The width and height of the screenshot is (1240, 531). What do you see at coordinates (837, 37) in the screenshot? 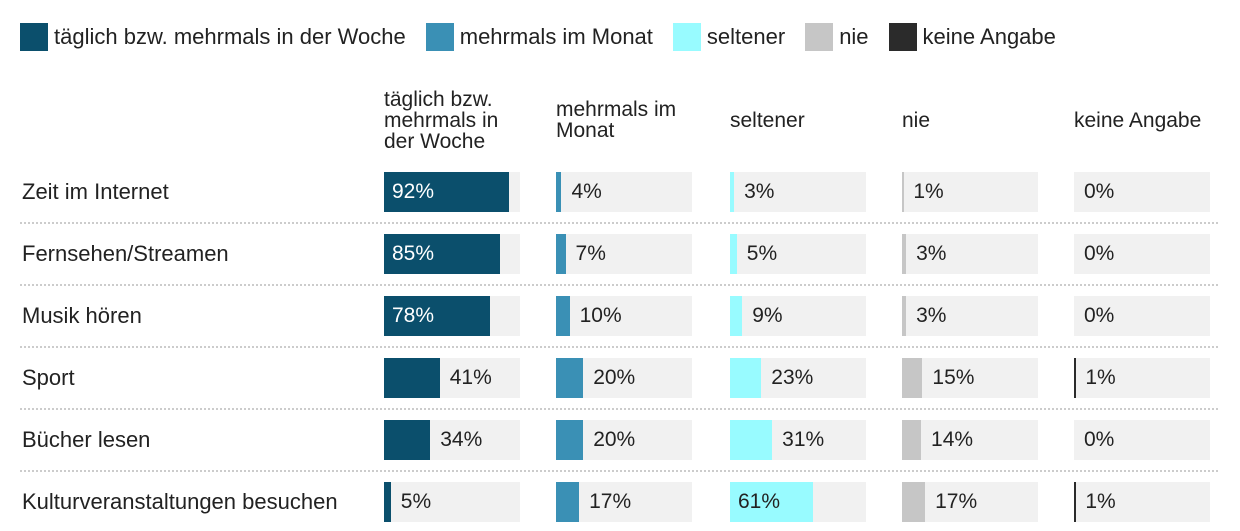
I see `legend-item: nie` at bounding box center [837, 37].